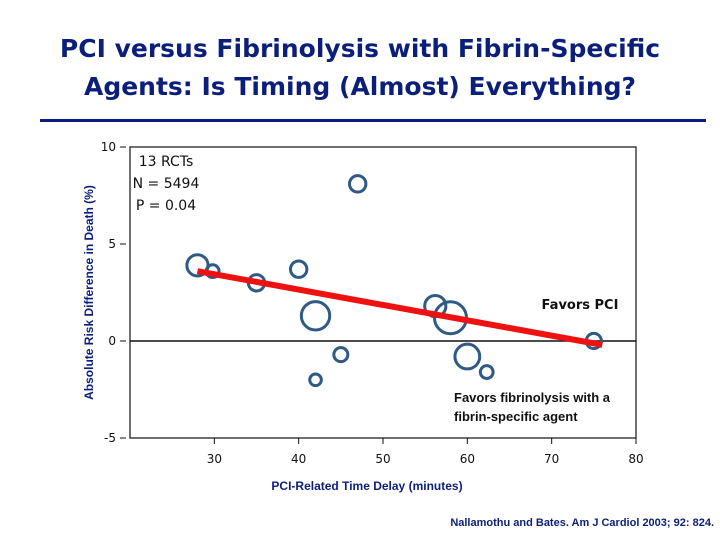  What do you see at coordinates (166, 206) in the screenshot?
I see `stats-annotation: P = 0.04` at bounding box center [166, 206].